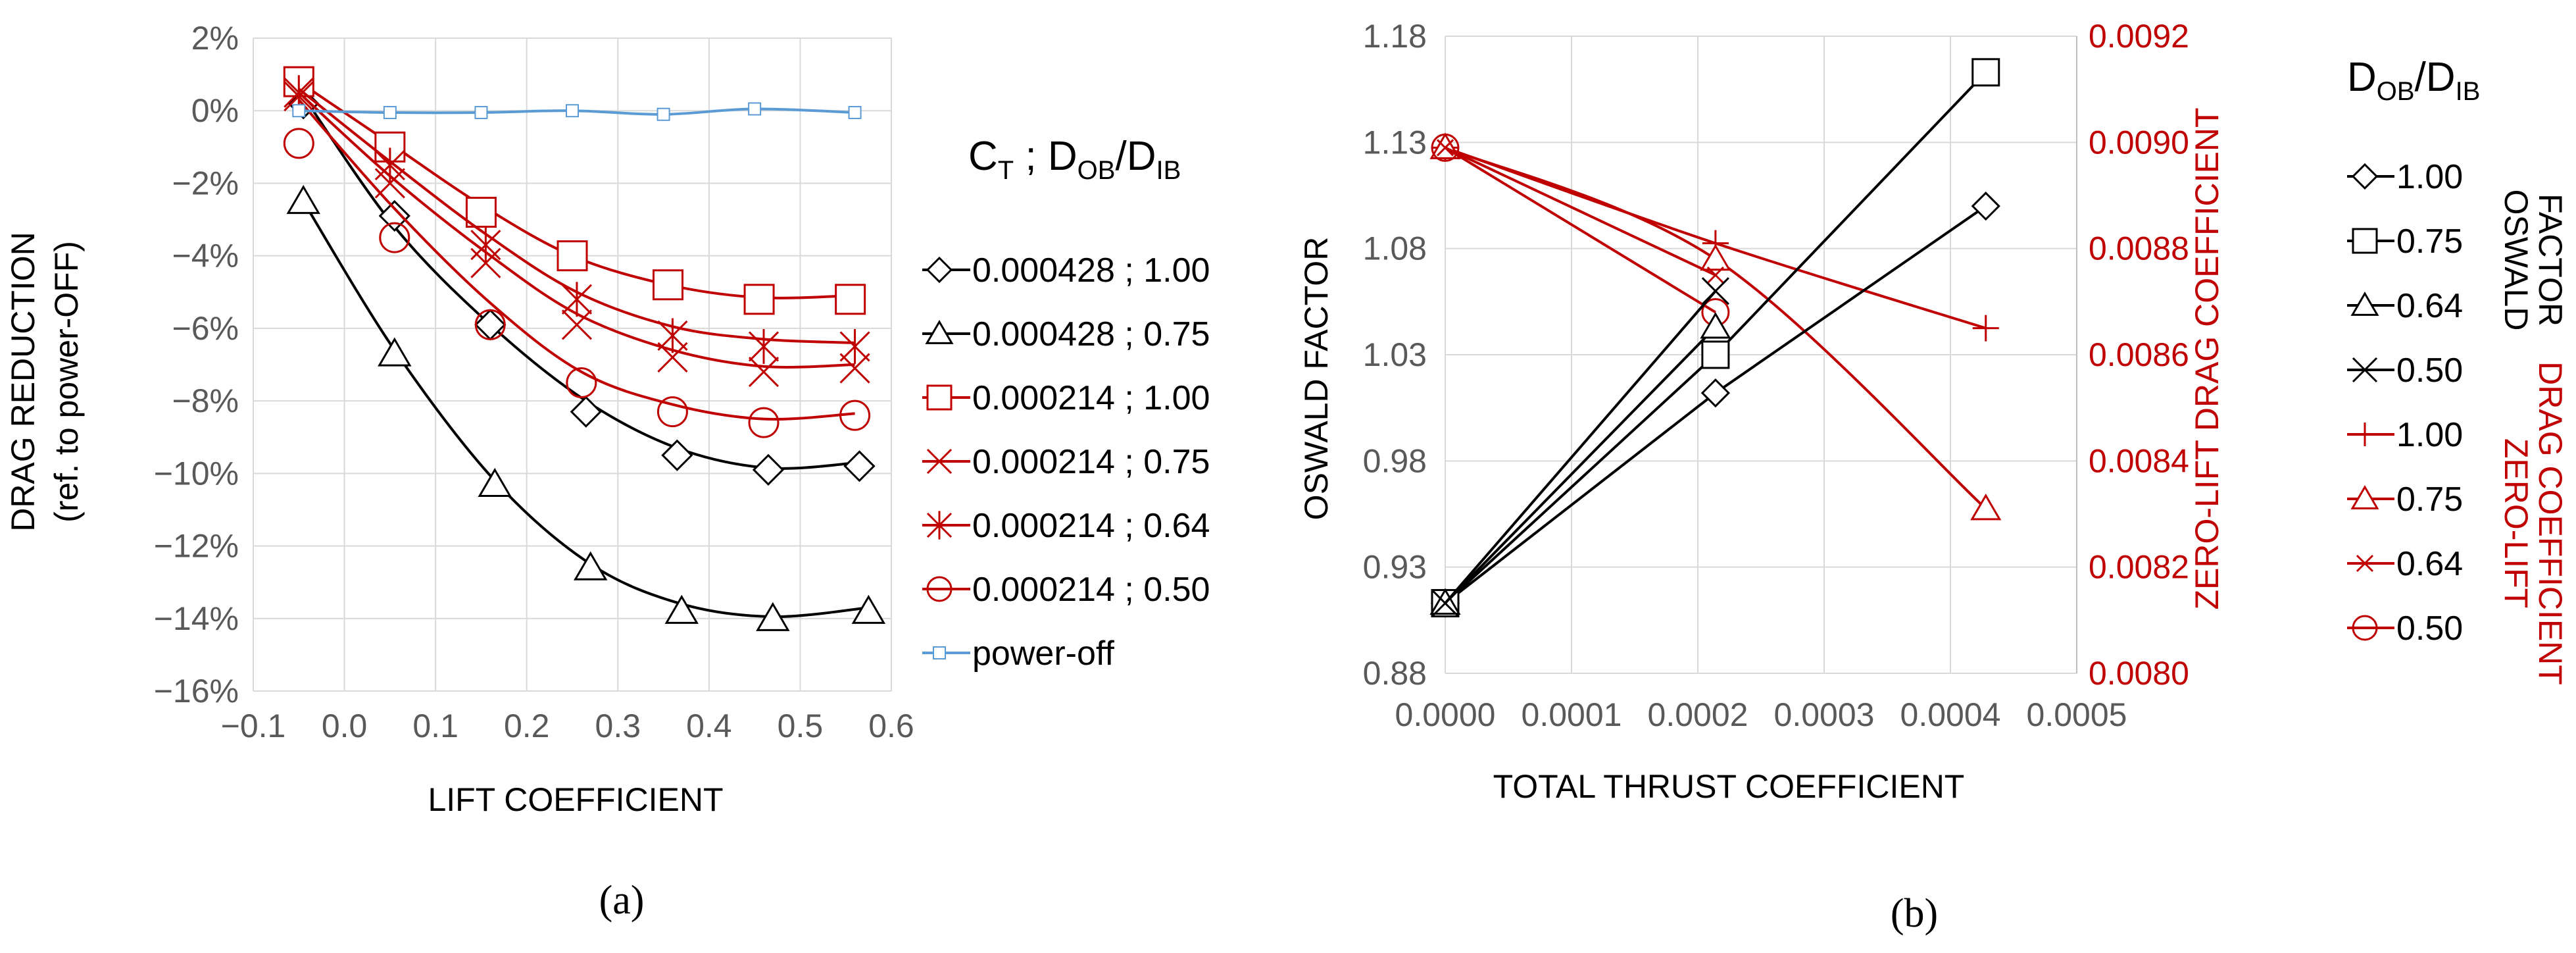  Describe the element at coordinates (1580, 465) in the screenshot. I see `chart-b-oswald-line` at that location.